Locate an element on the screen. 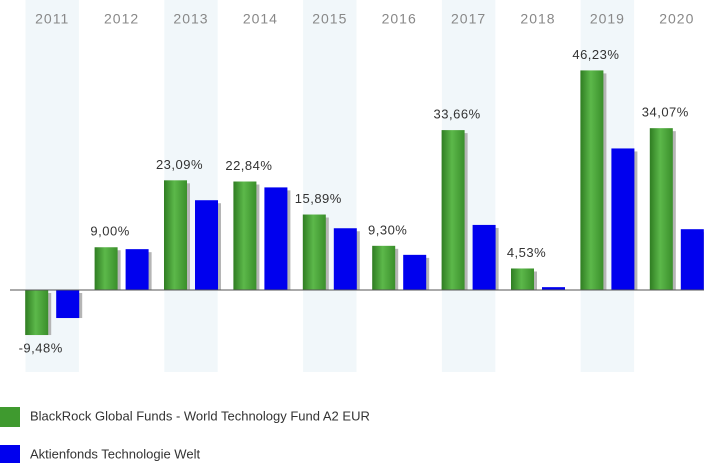  value-label: 23,09% is located at coordinates (179, 164).